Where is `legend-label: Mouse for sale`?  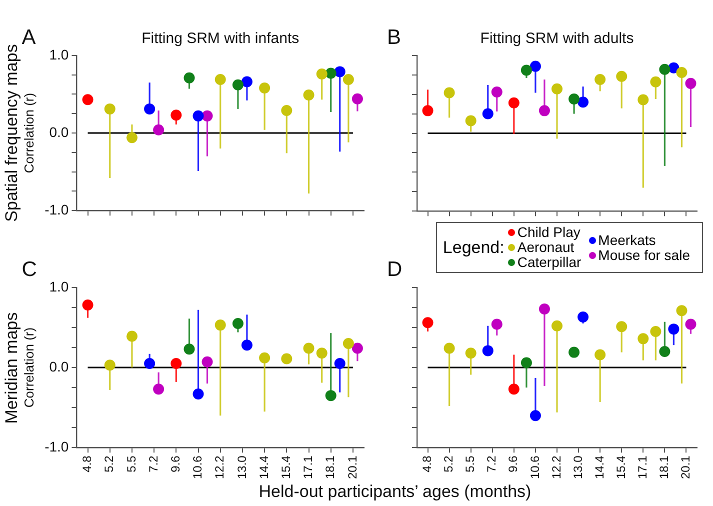
legend-label: Mouse for sale is located at coordinates (643, 254).